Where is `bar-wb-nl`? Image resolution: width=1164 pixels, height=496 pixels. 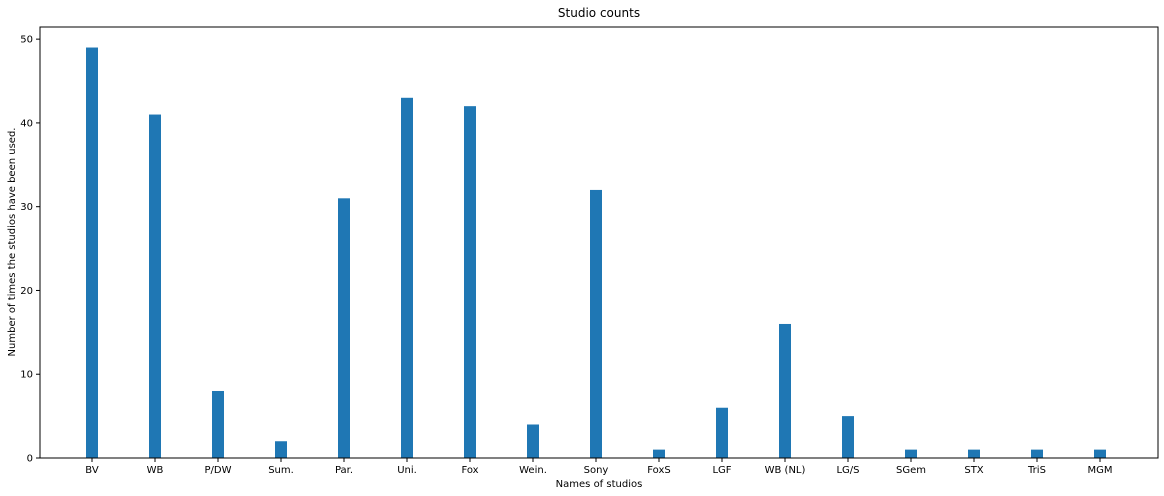
bar-wb-nl is located at coordinates (785, 390).